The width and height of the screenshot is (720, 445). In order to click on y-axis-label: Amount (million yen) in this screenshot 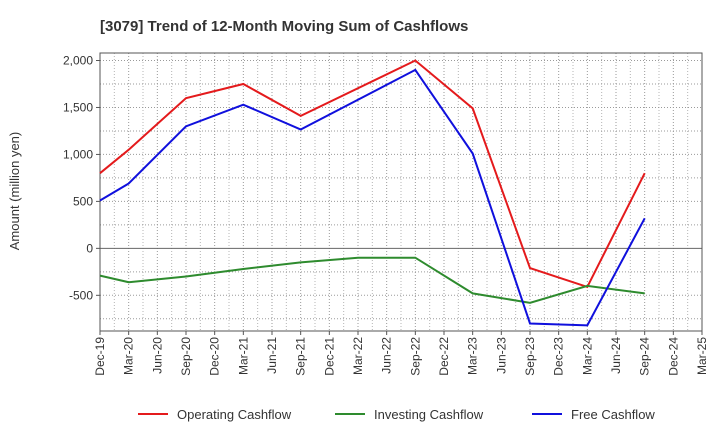, I will do `click(14, 191)`.